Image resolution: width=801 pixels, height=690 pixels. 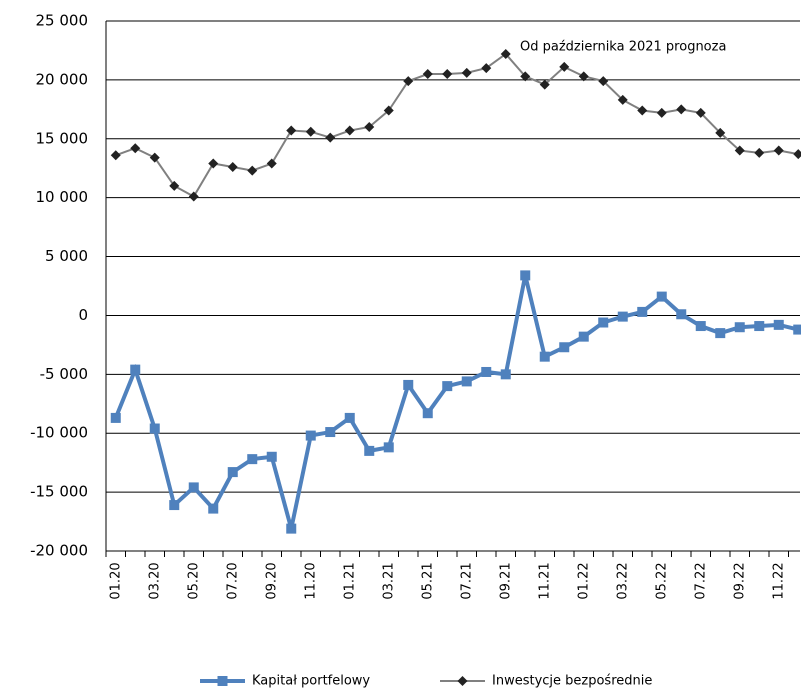 What do you see at coordinates (115, 580) in the screenshot?
I see `x-tick-label: 01.20` at bounding box center [115, 580].